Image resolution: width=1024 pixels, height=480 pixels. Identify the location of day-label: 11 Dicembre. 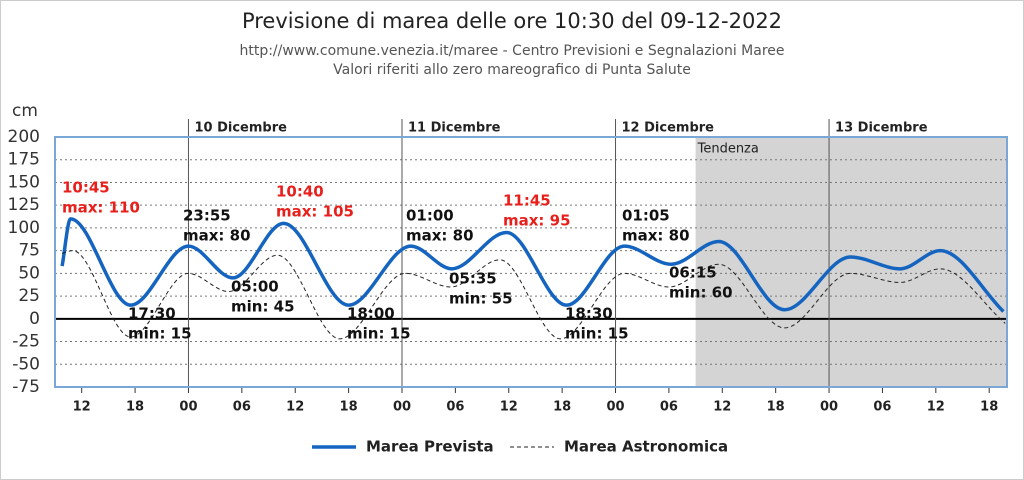
(454, 128).